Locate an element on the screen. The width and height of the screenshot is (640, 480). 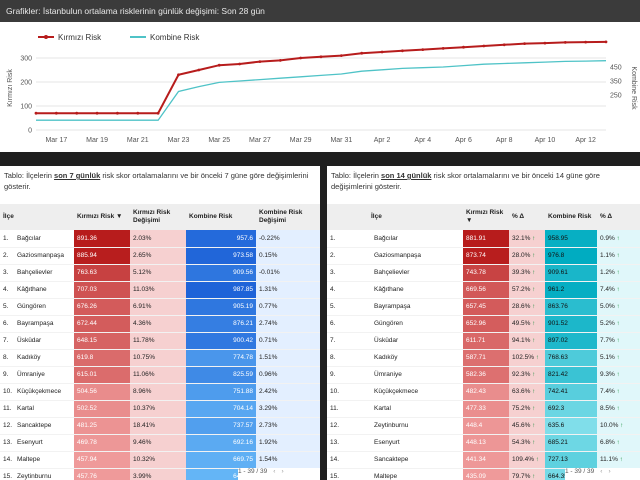
district-name: Kartal is located at coordinates (25, 408).